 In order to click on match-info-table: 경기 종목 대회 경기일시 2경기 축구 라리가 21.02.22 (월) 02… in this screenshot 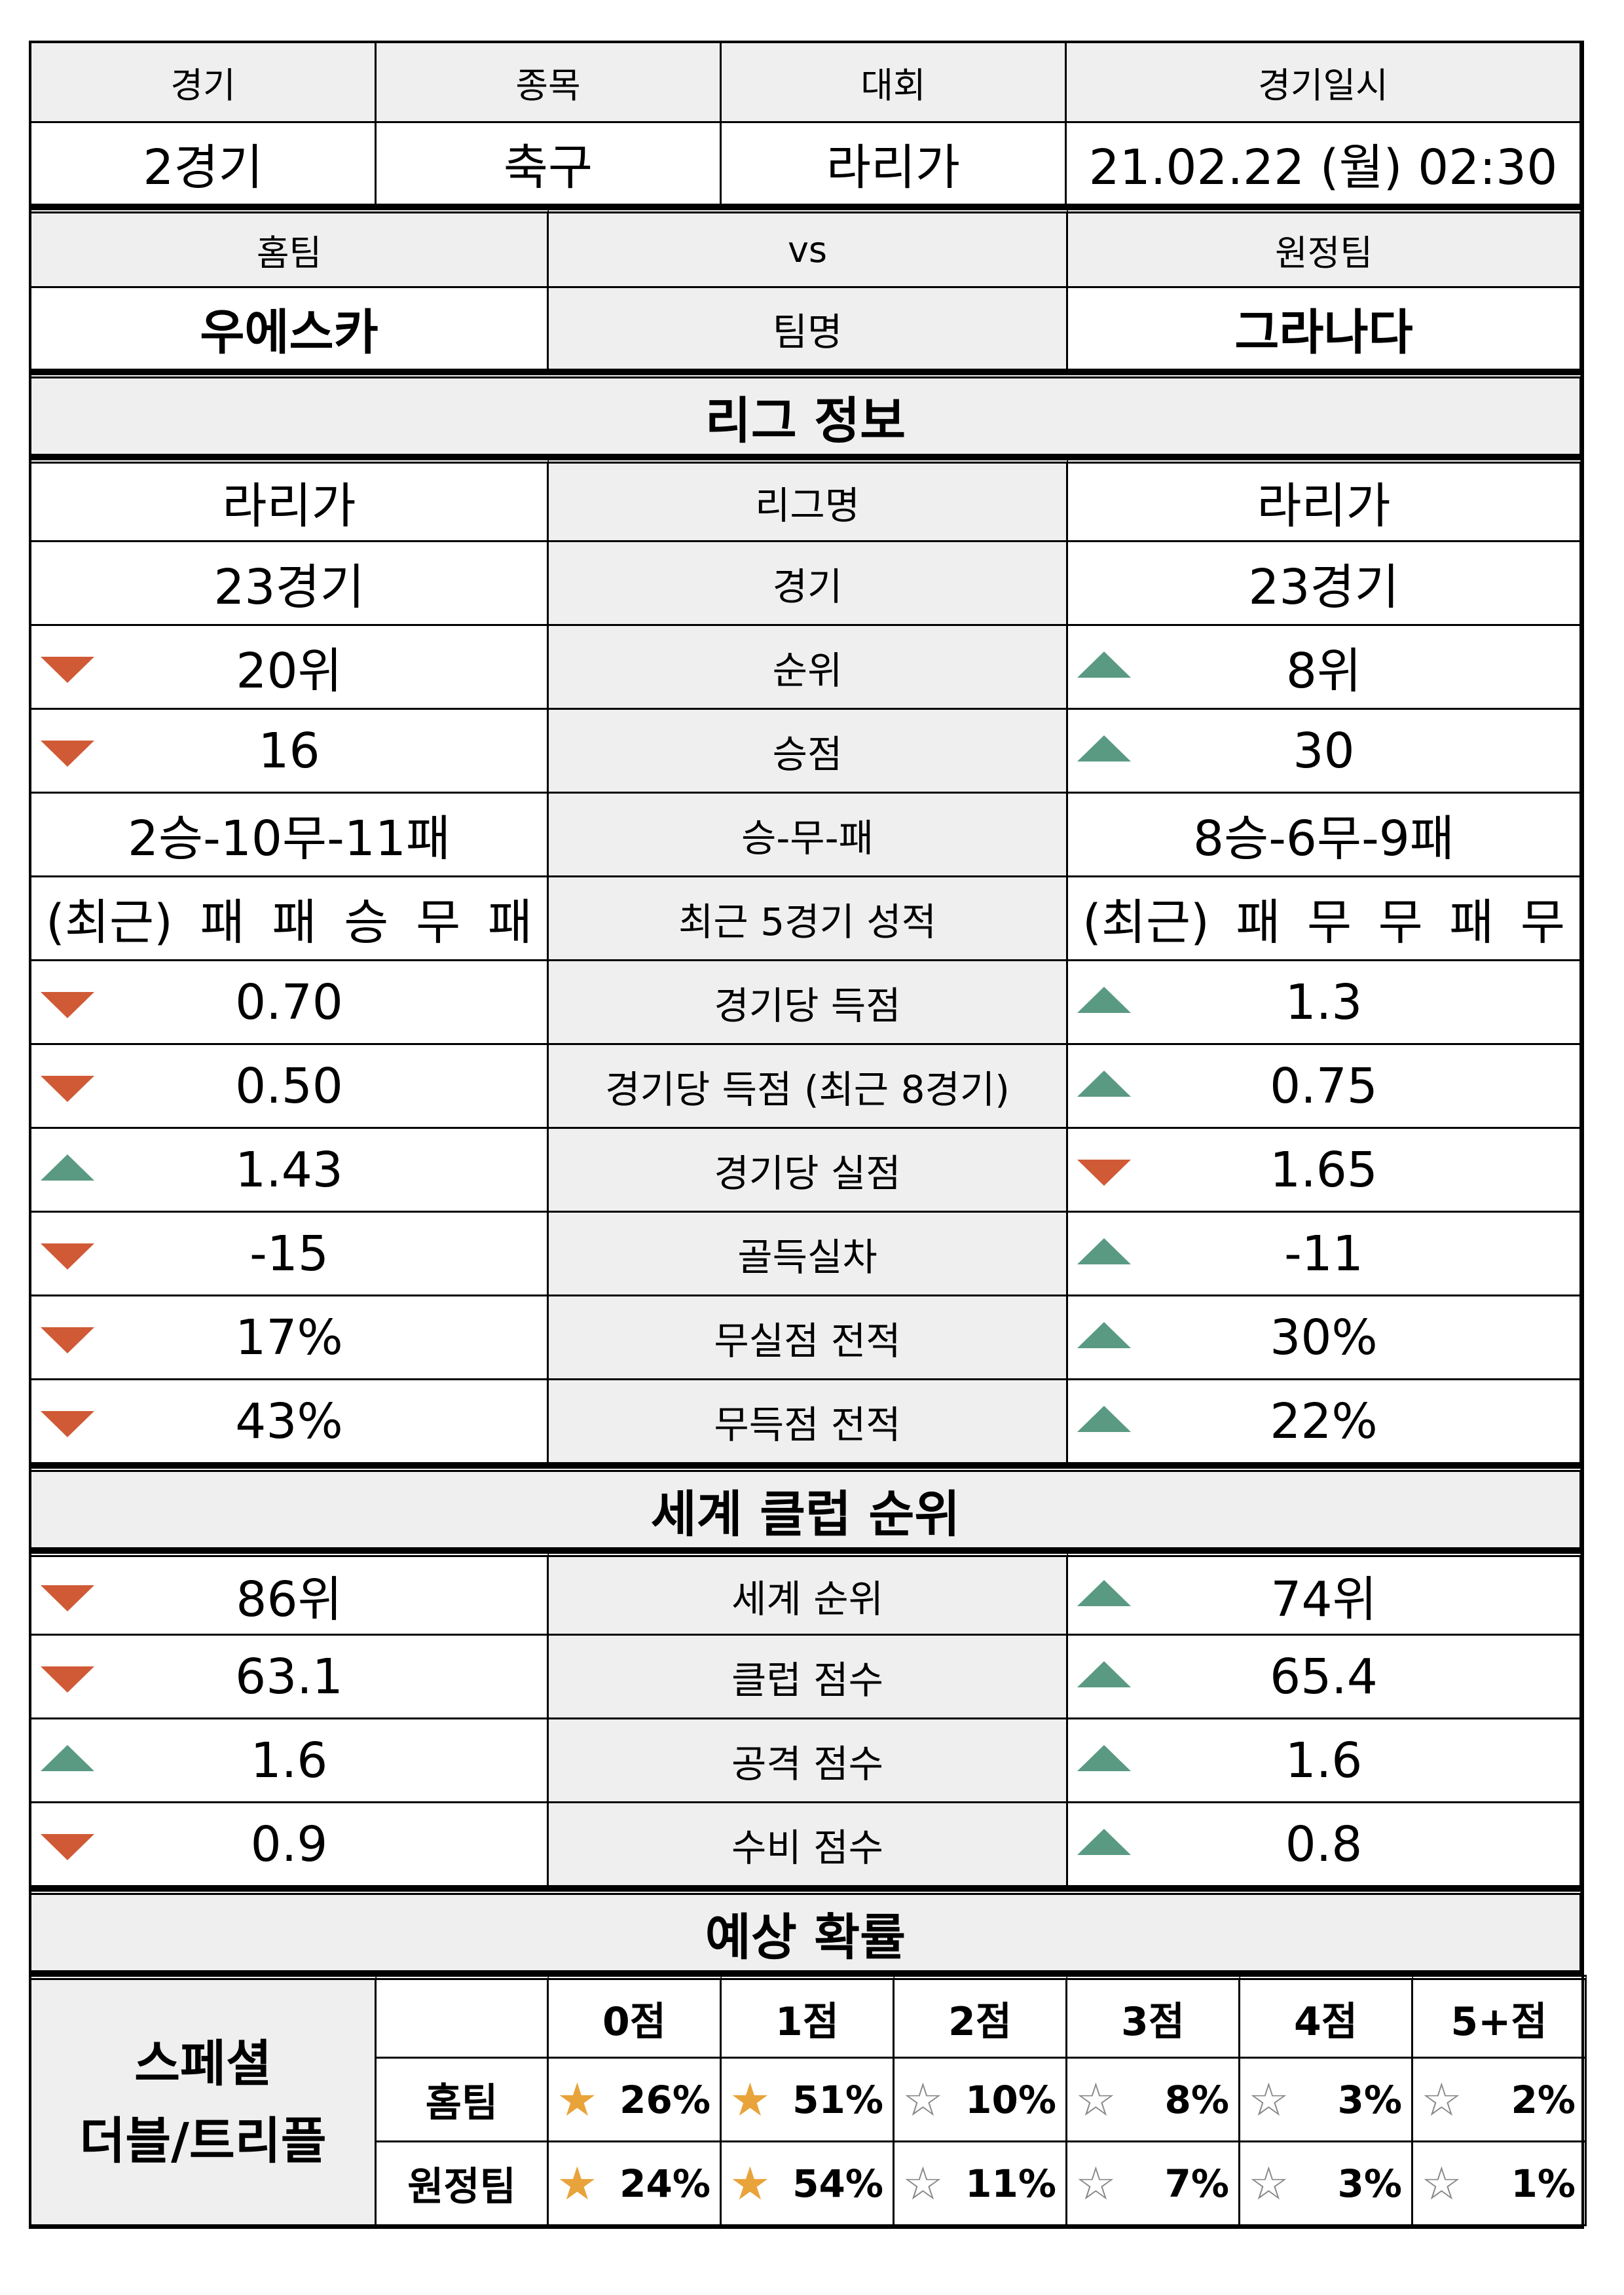, I will do `click(806, 124)`.